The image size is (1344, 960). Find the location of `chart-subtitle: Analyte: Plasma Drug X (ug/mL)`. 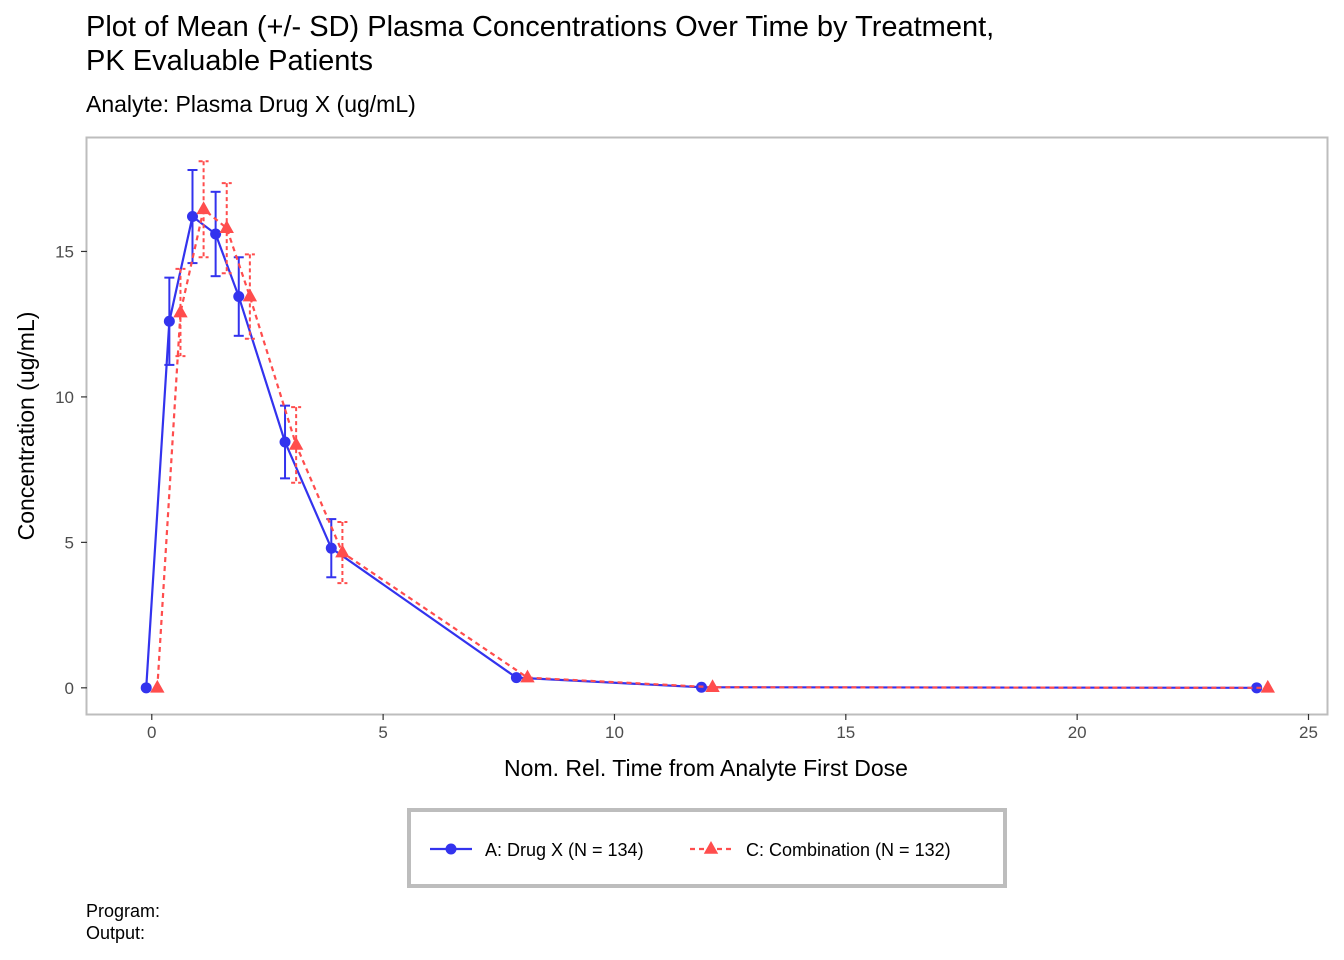

chart-subtitle: Analyte: Plasma Drug X (ug/mL) is located at coordinates (251, 104).